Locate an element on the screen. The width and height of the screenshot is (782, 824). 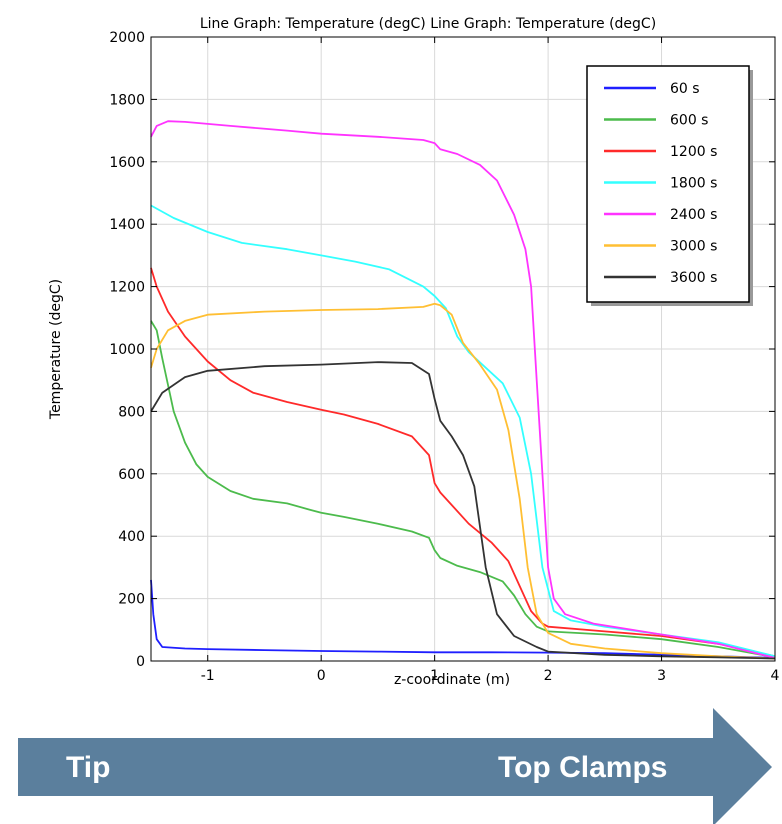
x-tick-label: 3 is located at coordinates (661, 676).